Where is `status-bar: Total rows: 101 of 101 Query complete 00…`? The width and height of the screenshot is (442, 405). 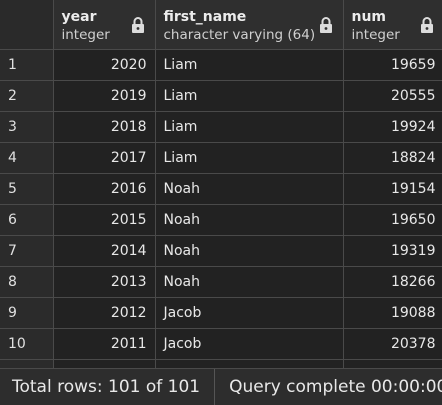
status-bar: Total rows: 101 of 101 Query complete 00… is located at coordinates (221, 386).